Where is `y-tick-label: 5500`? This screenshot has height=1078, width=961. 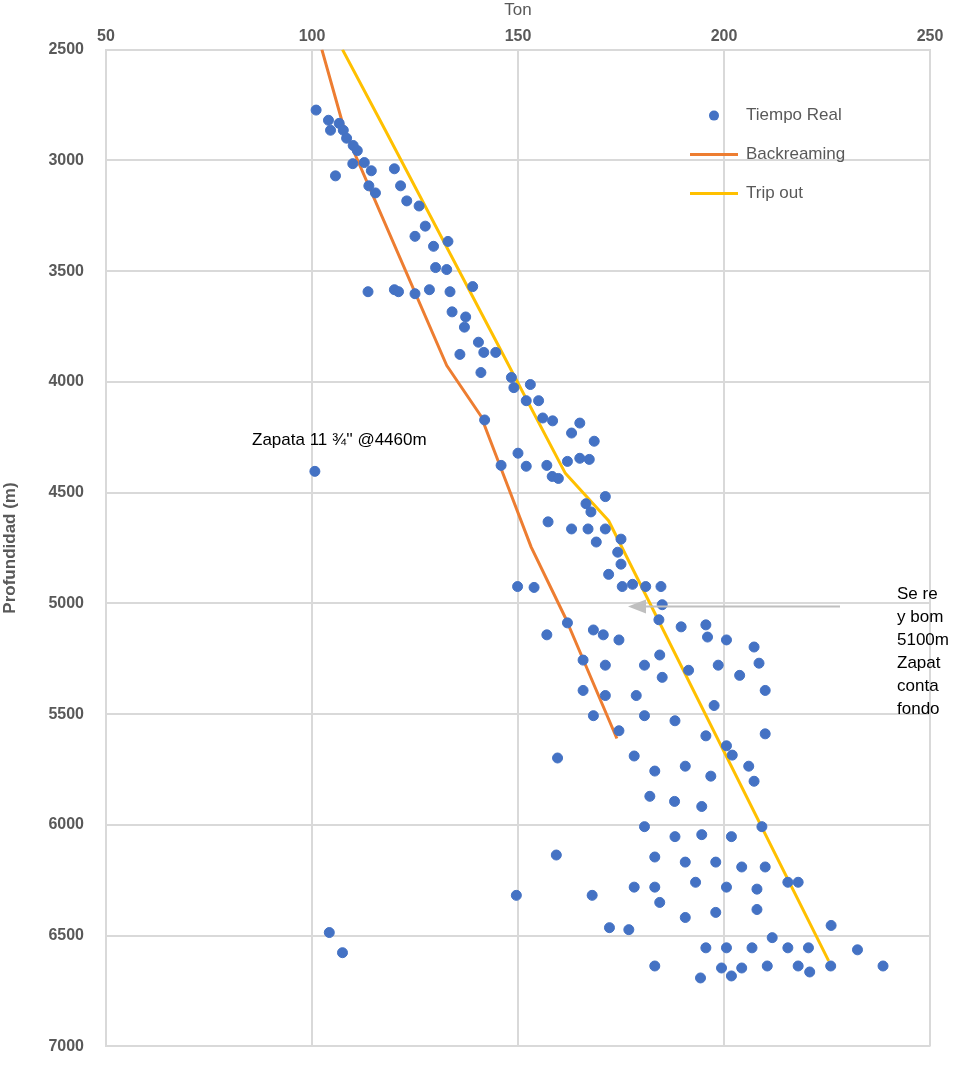 y-tick-label: 5500 is located at coordinates (66, 713).